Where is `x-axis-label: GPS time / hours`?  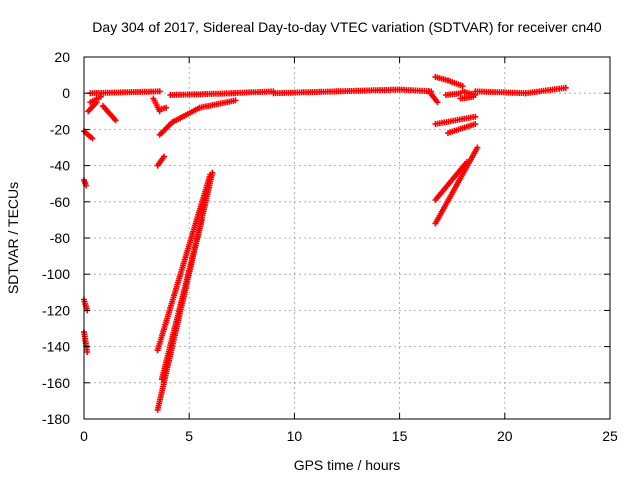 x-axis-label: GPS time / hours is located at coordinates (347, 465).